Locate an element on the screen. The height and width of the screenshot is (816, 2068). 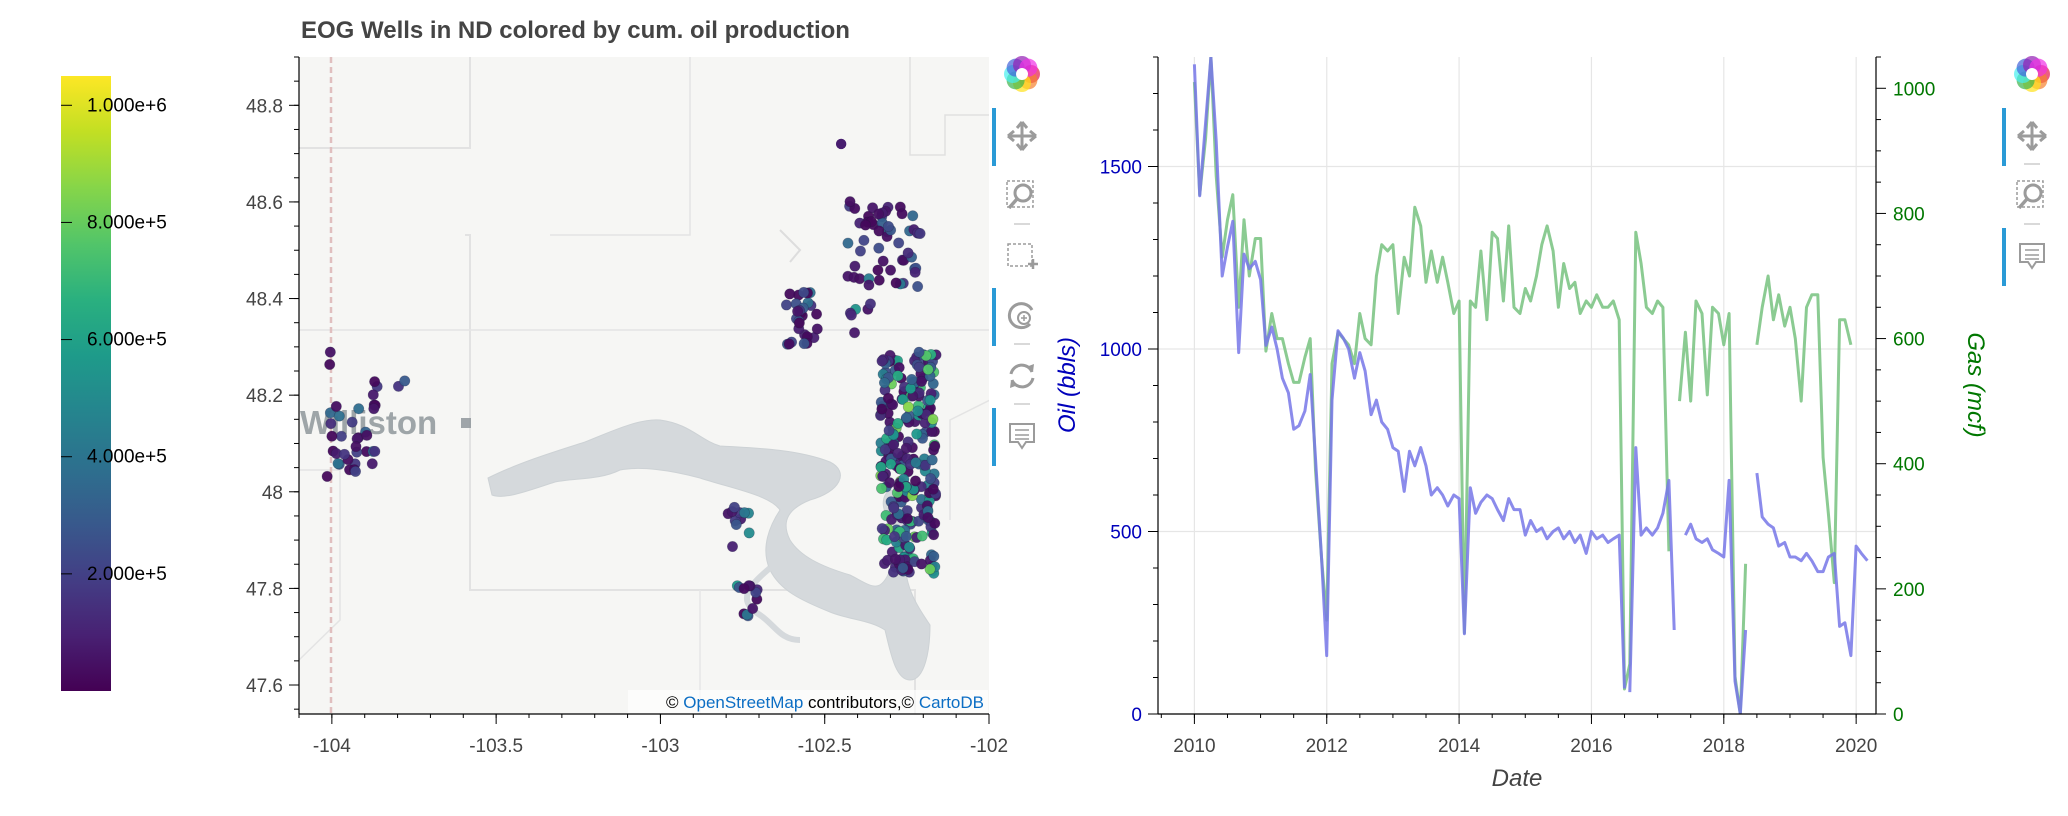
box-select-icon is located at coordinates (1022, 256).